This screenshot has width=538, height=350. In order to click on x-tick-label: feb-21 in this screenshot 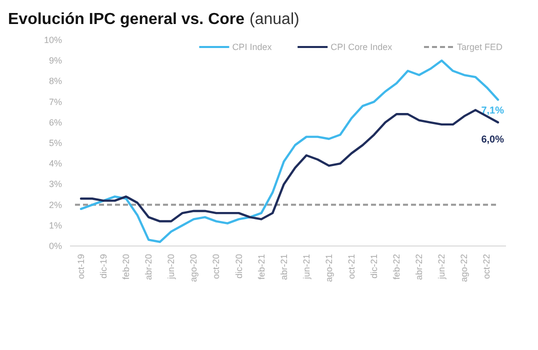, I will do `click(261, 267)`.